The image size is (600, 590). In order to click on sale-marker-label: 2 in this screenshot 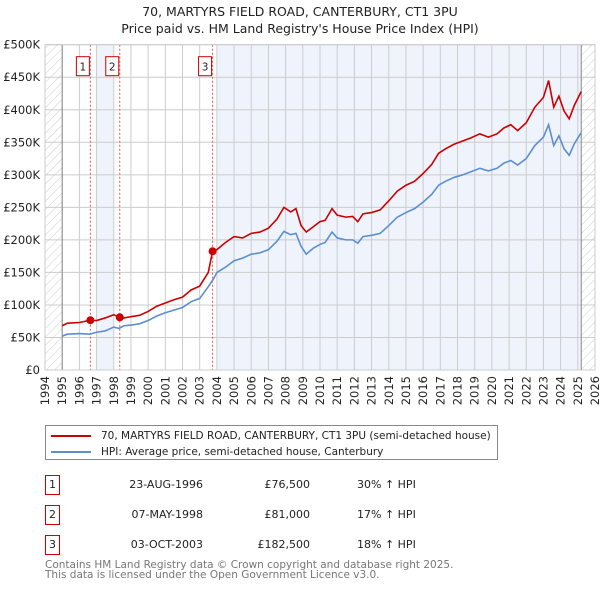, I will do `click(112, 68)`.